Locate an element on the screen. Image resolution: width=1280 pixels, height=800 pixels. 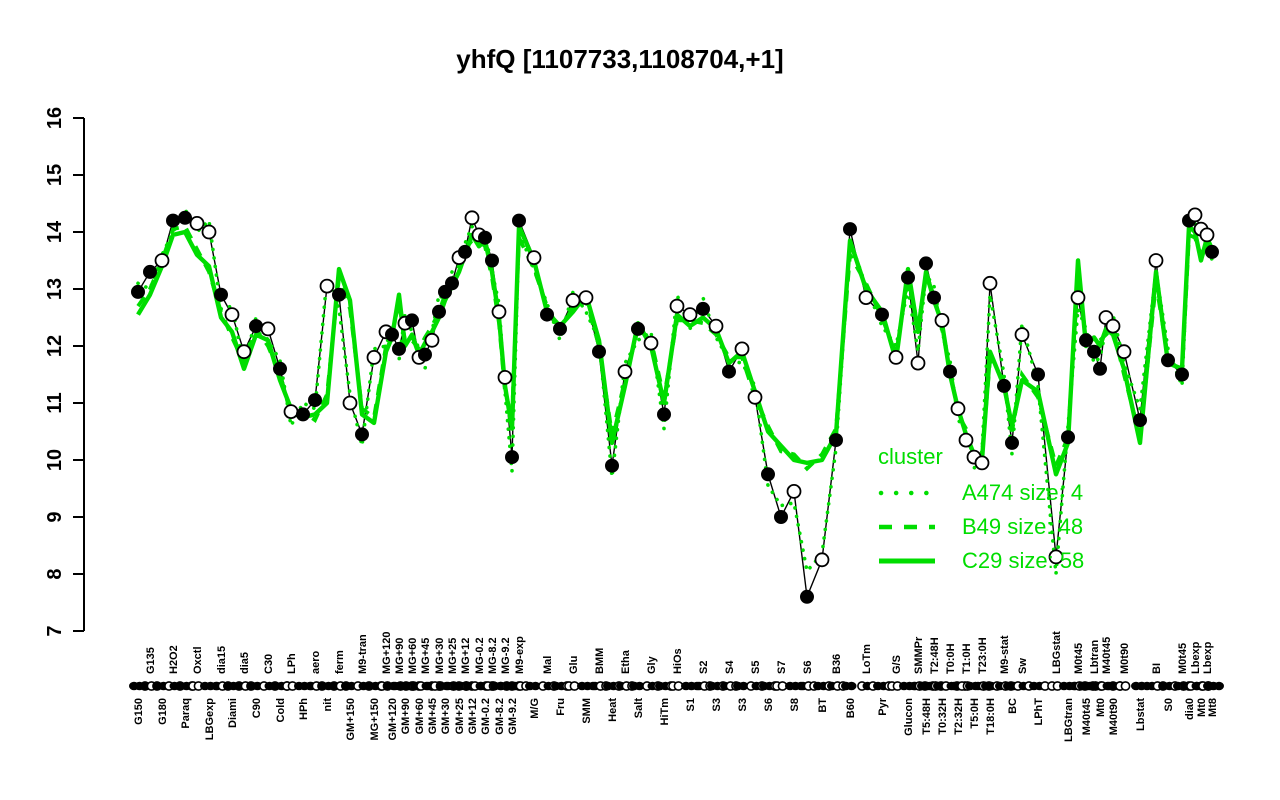
x-tick-label: M40t90 is located at coordinates (1114, 716).